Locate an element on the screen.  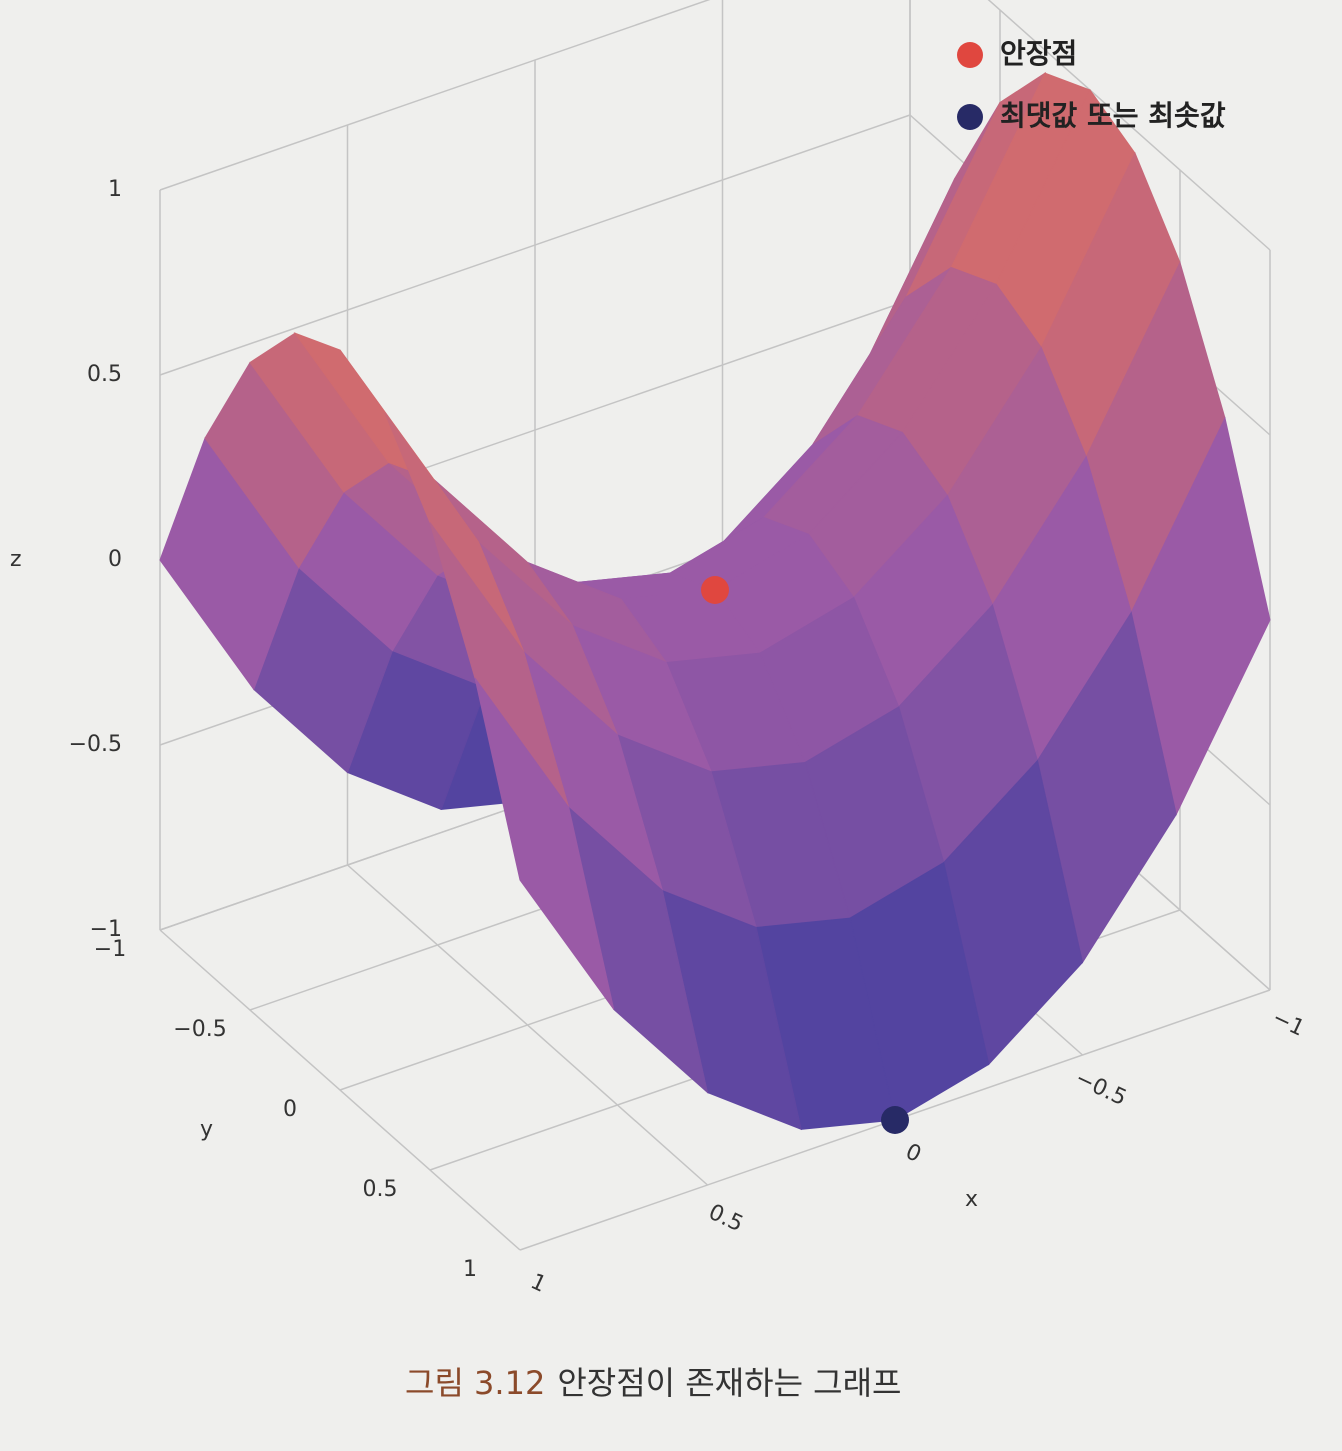
legend-text: 안장점 is located at coordinates (1038, 53).